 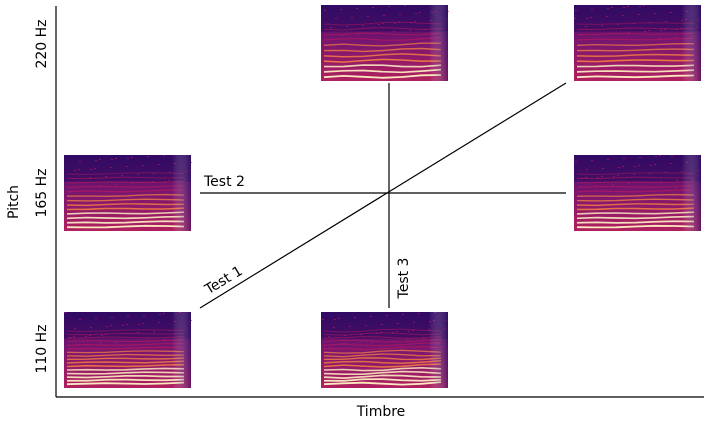 What do you see at coordinates (42, 192) in the screenshot?
I see `y-tick-label: 165 Hz` at bounding box center [42, 192].